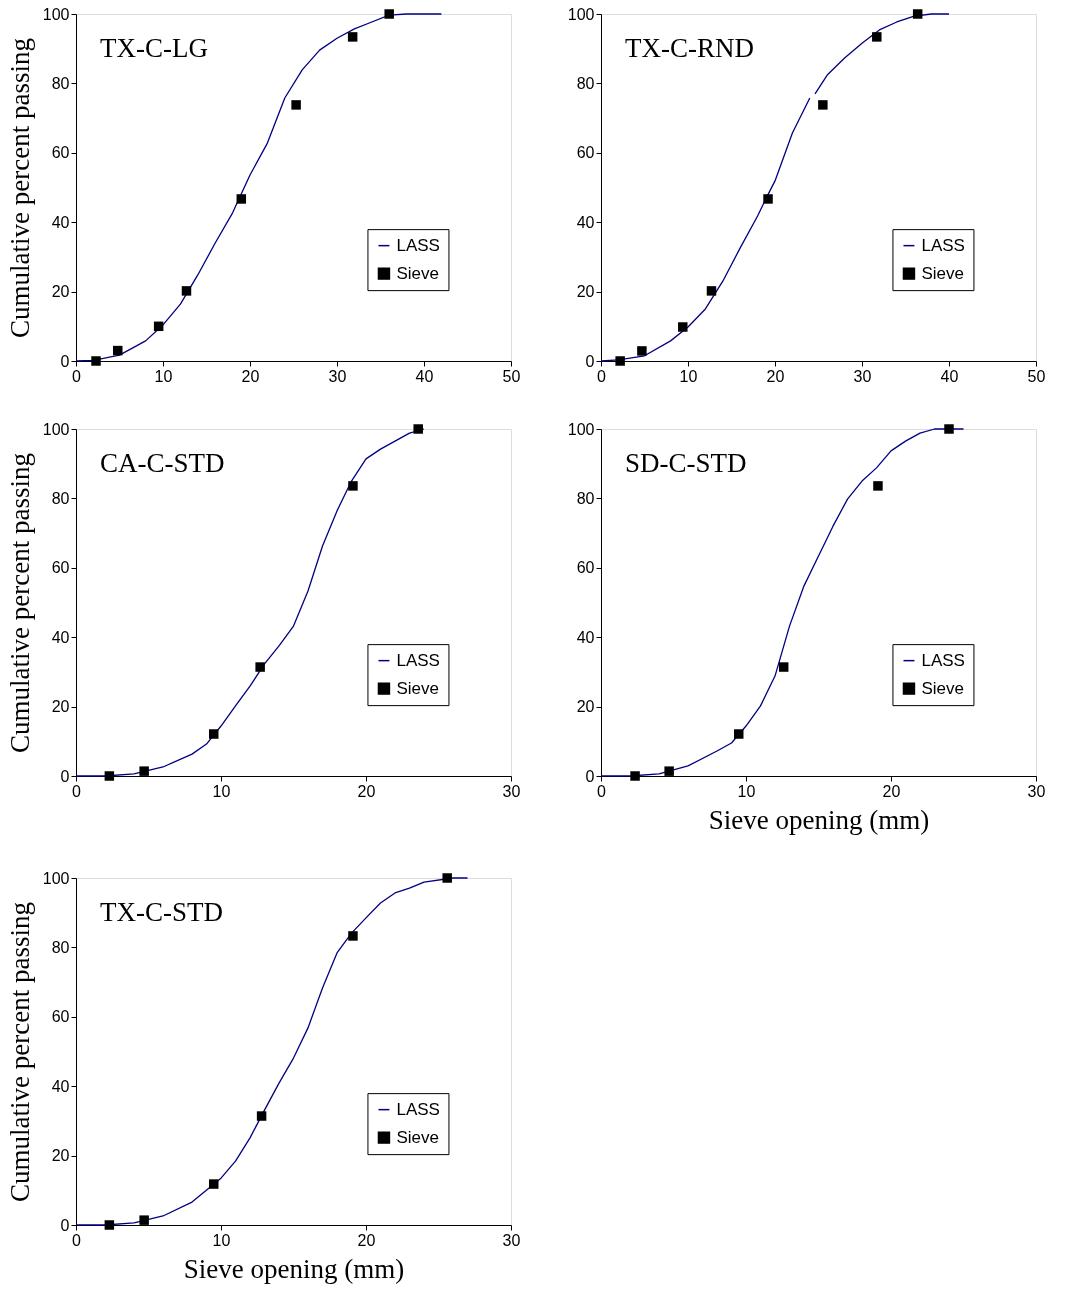 The height and width of the screenshot is (1314, 1068). I want to click on text: TX-C-RND, so click(689, 48).